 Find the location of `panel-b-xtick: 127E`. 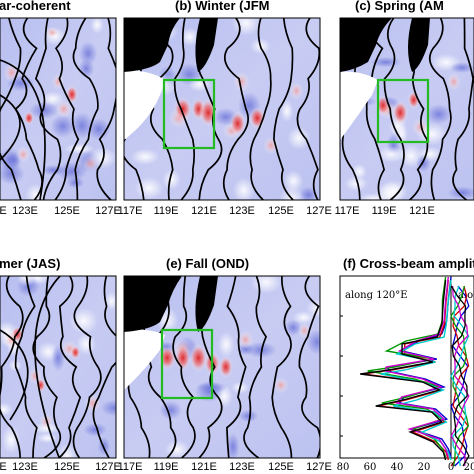

panel-b-xtick: 127E is located at coordinates (319, 211).